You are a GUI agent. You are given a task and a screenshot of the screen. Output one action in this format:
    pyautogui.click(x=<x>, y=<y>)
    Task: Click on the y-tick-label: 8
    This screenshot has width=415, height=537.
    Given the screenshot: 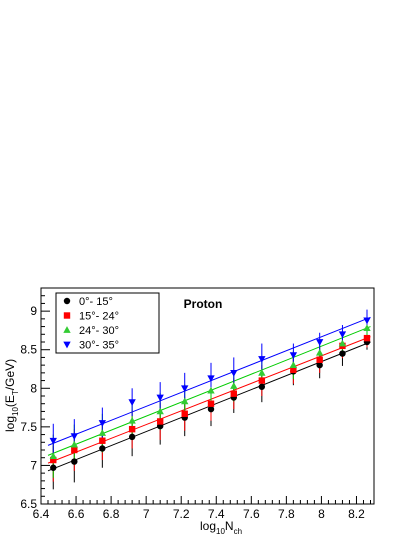 What is the action you would take?
    pyautogui.click(x=33, y=388)
    